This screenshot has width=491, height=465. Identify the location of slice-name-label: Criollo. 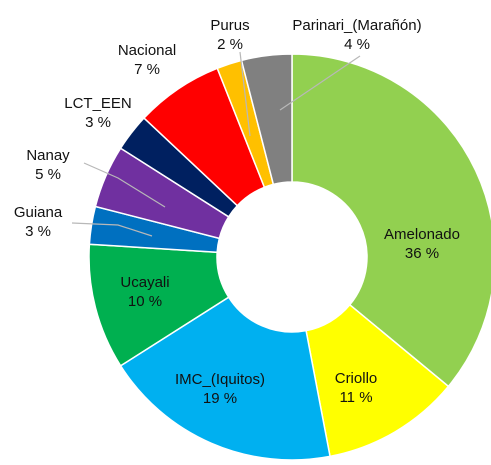
(356, 378).